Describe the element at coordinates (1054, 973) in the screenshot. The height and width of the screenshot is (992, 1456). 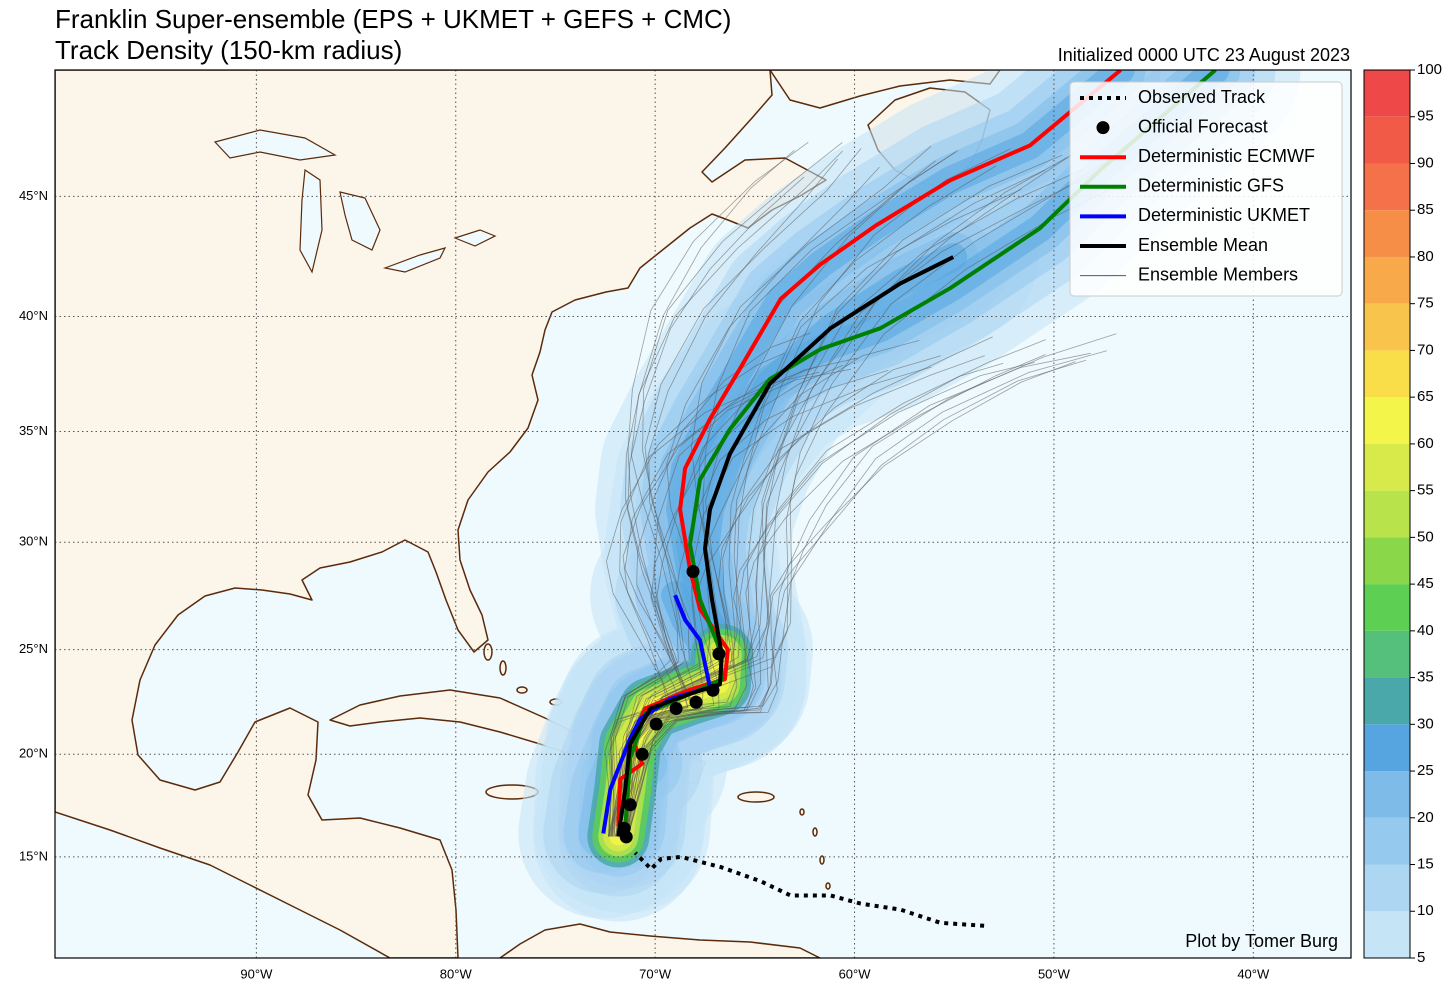
I see `lon-tick-label: 50°W` at that location.